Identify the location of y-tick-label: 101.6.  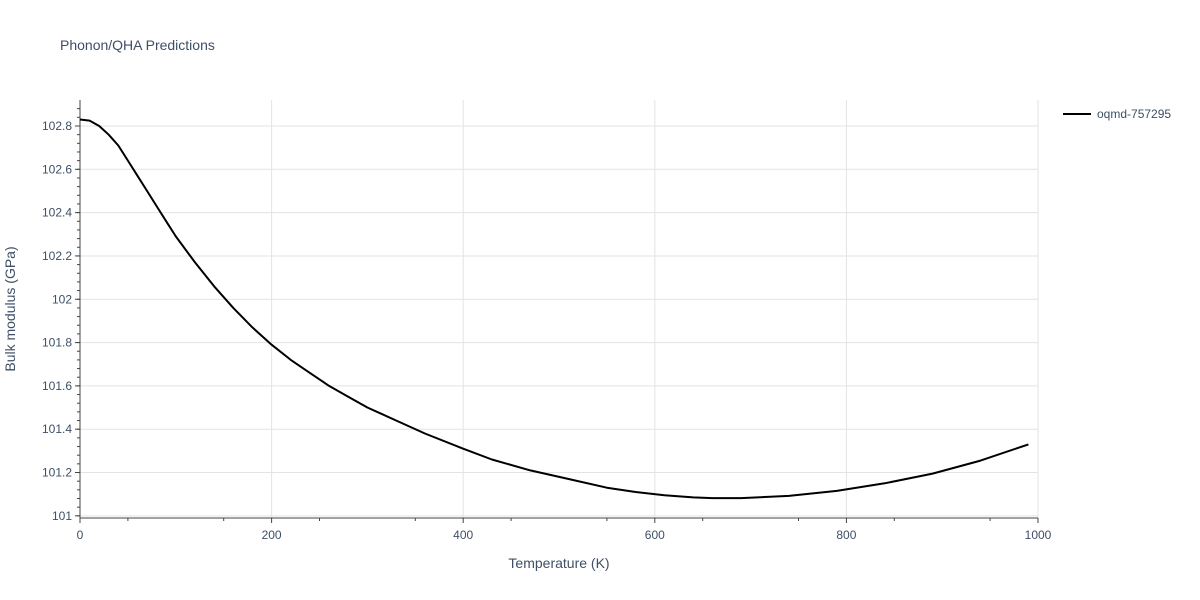
(57, 386).